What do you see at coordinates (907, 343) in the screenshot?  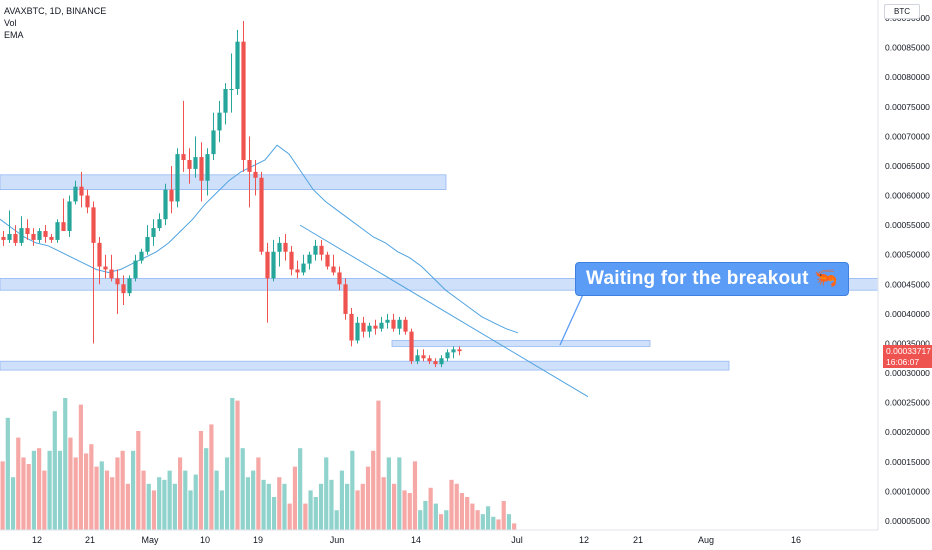 I see `price-tick-label: 0.00035000` at bounding box center [907, 343].